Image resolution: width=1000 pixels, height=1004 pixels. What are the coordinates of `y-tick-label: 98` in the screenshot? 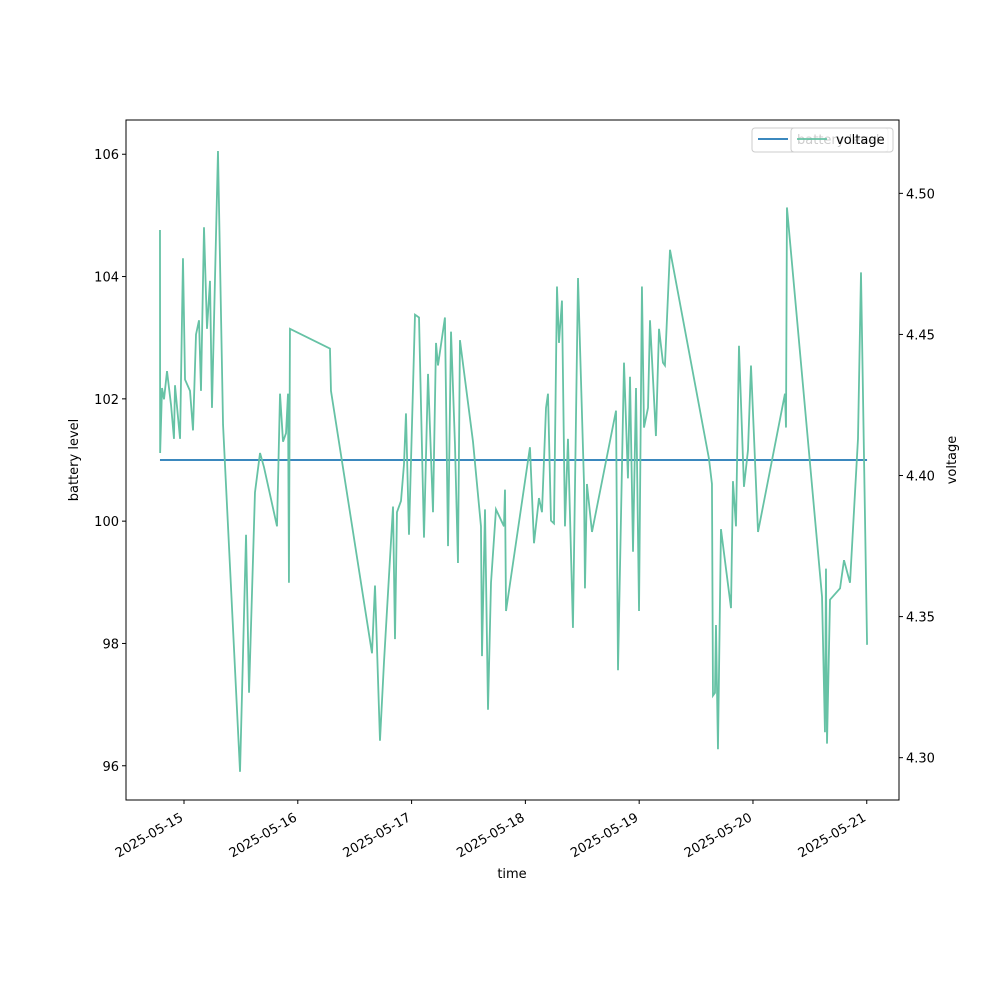 It's located at (110, 644).